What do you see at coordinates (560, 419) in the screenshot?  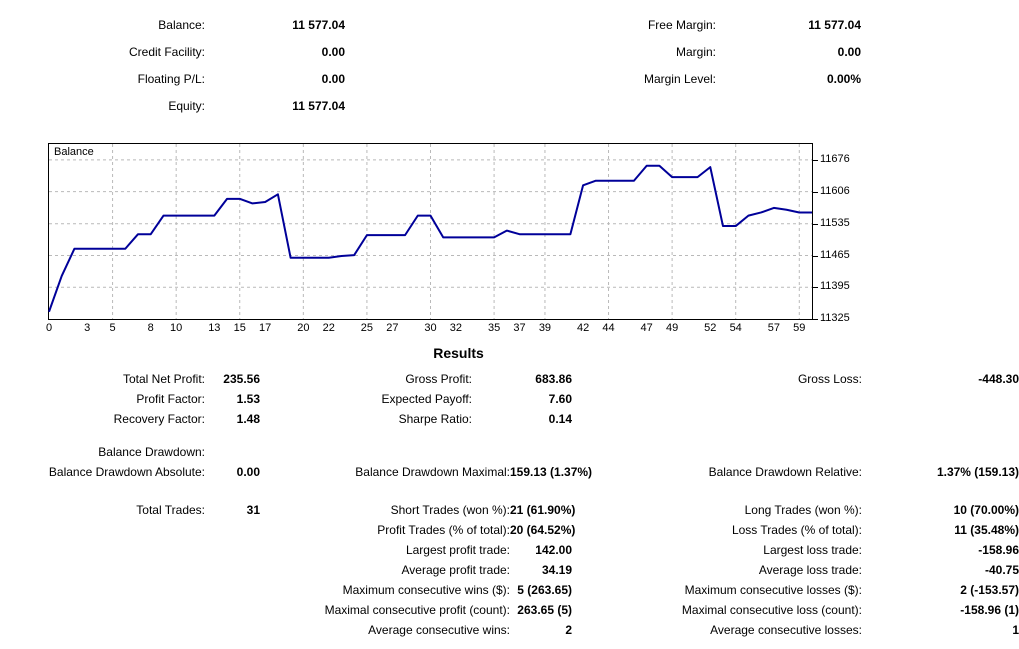 I see `sharpe-ratio-value: 0.14` at bounding box center [560, 419].